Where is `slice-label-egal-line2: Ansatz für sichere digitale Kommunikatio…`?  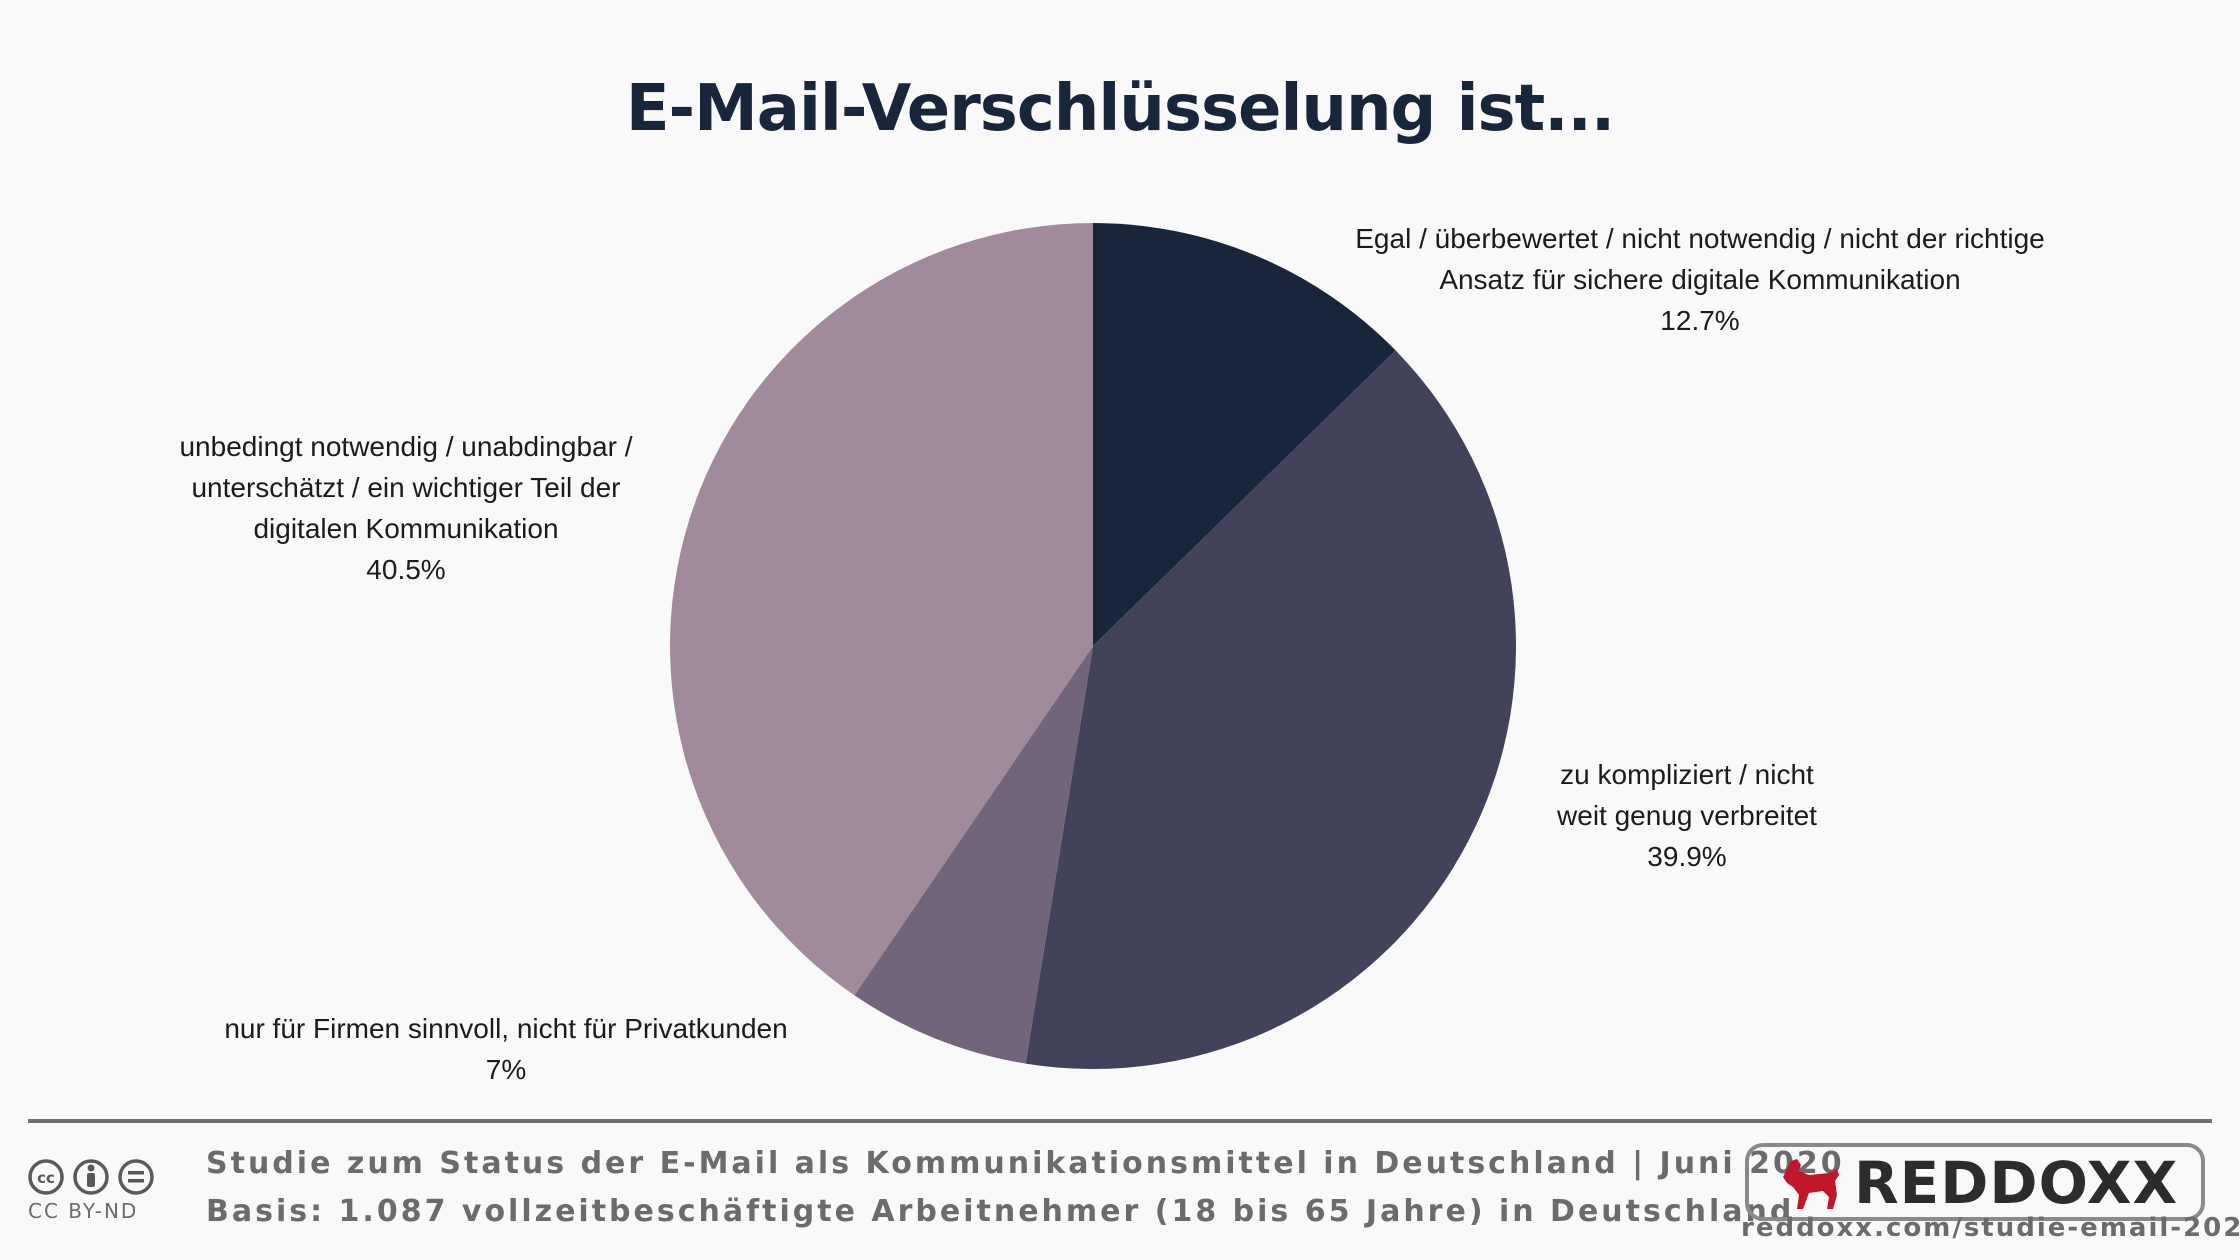
slice-label-egal-line2: Ansatz für sichere digitale Kommunikatio… is located at coordinates (1700, 279).